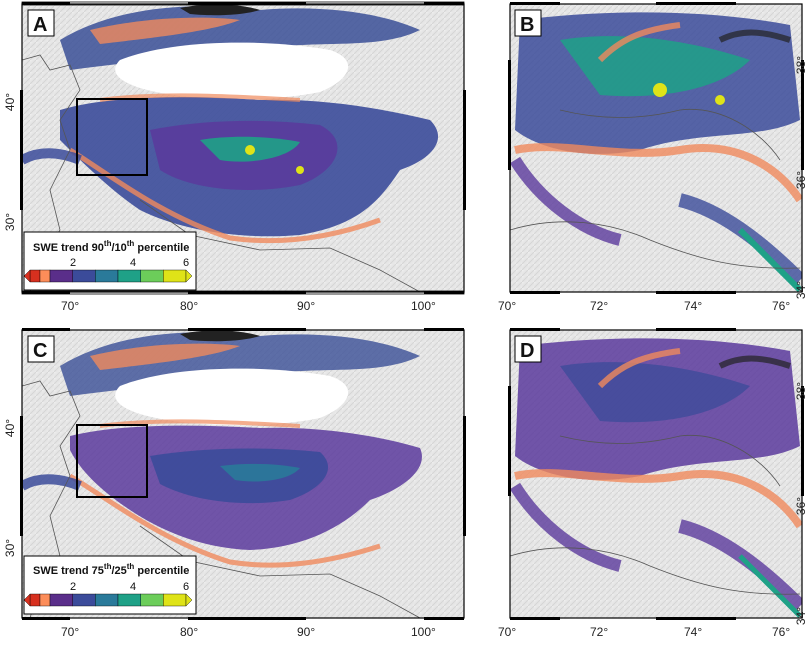 The image size is (808, 645). I want to click on colorbar-a: SWE trend 90th/10th percentile 2 4 6, so click(110, 261).